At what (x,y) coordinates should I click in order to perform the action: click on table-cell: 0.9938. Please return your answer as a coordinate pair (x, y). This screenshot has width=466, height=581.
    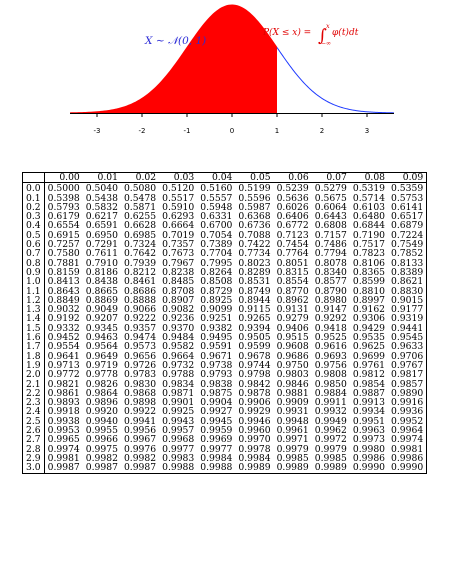
    Looking at the image, I should click on (63, 421).